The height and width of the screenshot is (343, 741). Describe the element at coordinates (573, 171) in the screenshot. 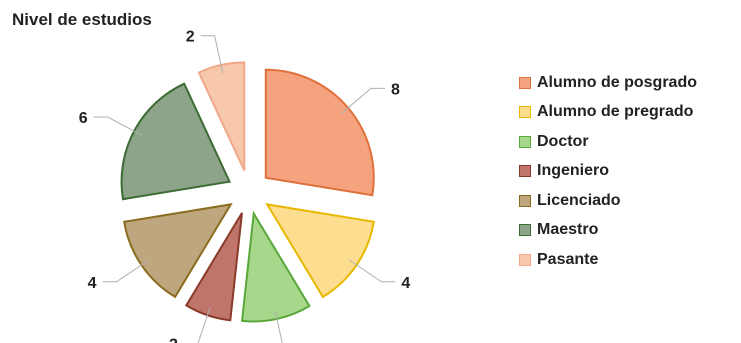

I see `legend-label: Ingeniero` at that location.